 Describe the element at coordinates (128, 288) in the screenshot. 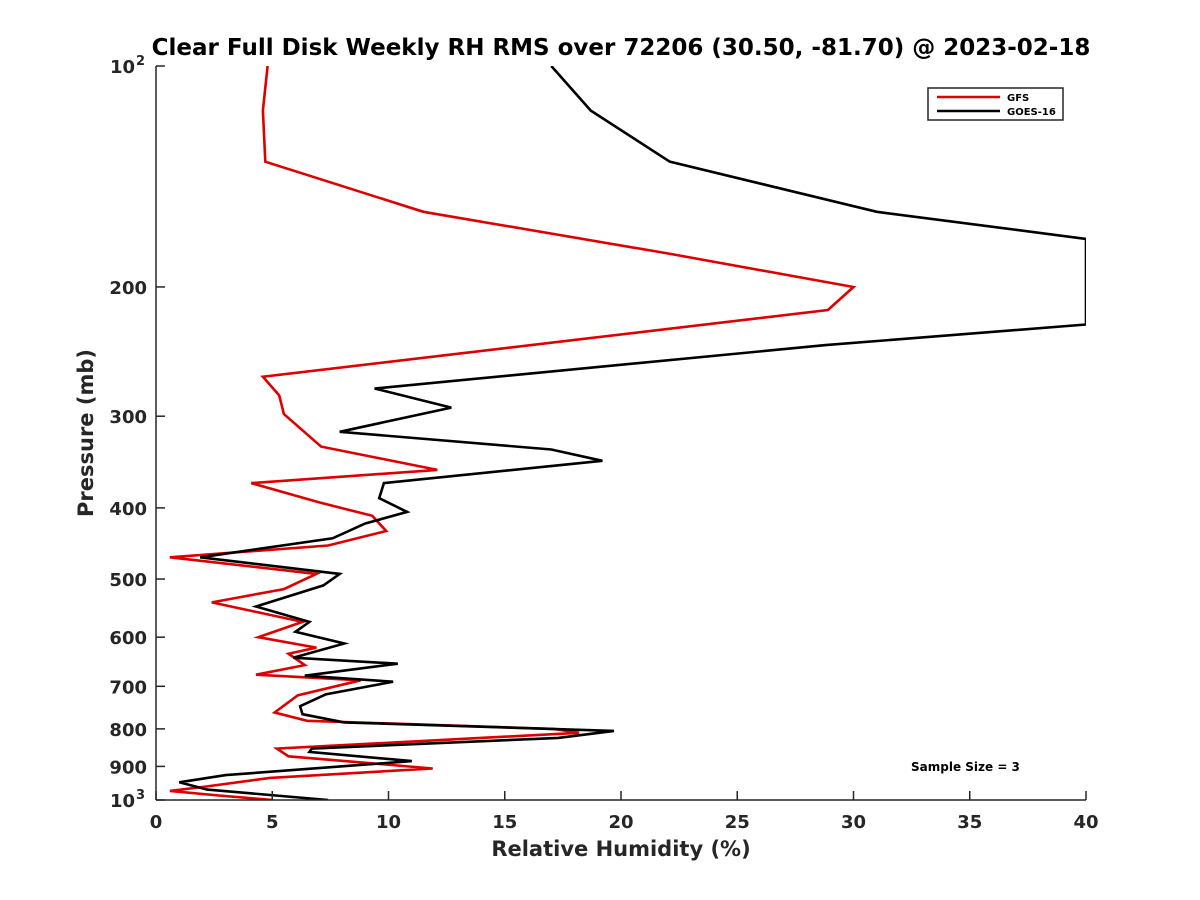

I see `y-tick-label: 200` at that location.